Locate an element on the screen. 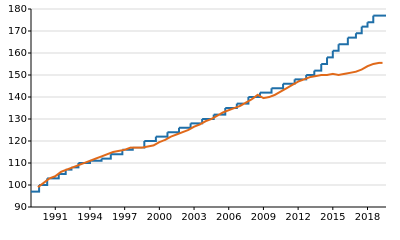 The height and width of the screenshot is (240, 400). y-tick-label: 170 is located at coordinates (17, 31).